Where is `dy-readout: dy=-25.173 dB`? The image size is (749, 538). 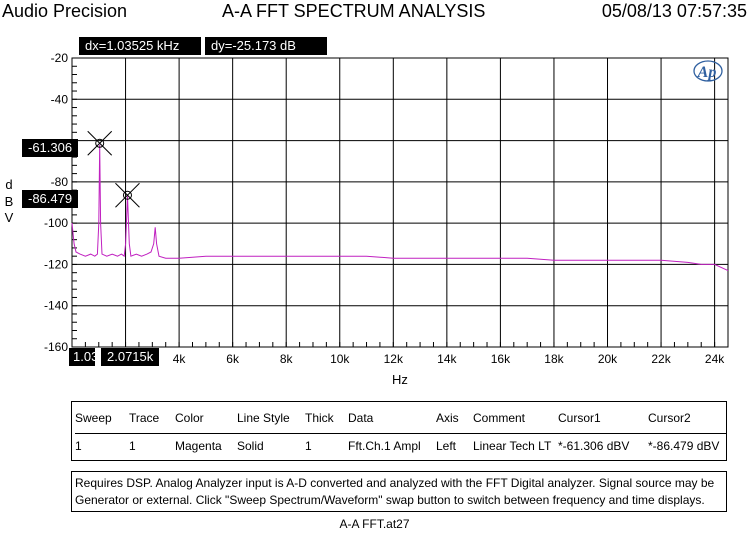 dy-readout: dy=-25.173 dB is located at coordinates (266, 46).